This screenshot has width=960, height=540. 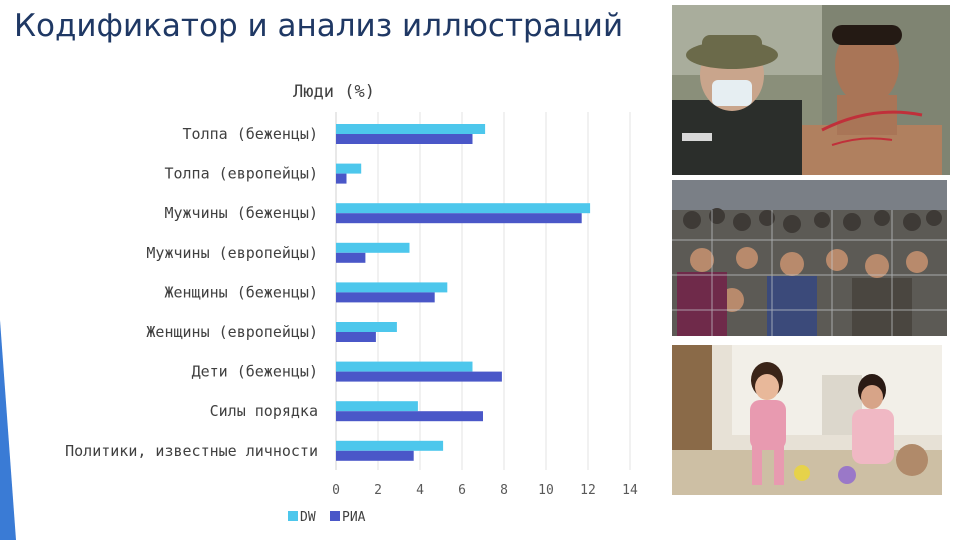 I want to click on category-label: Толпа (беженцы), so click(x=250, y=134).